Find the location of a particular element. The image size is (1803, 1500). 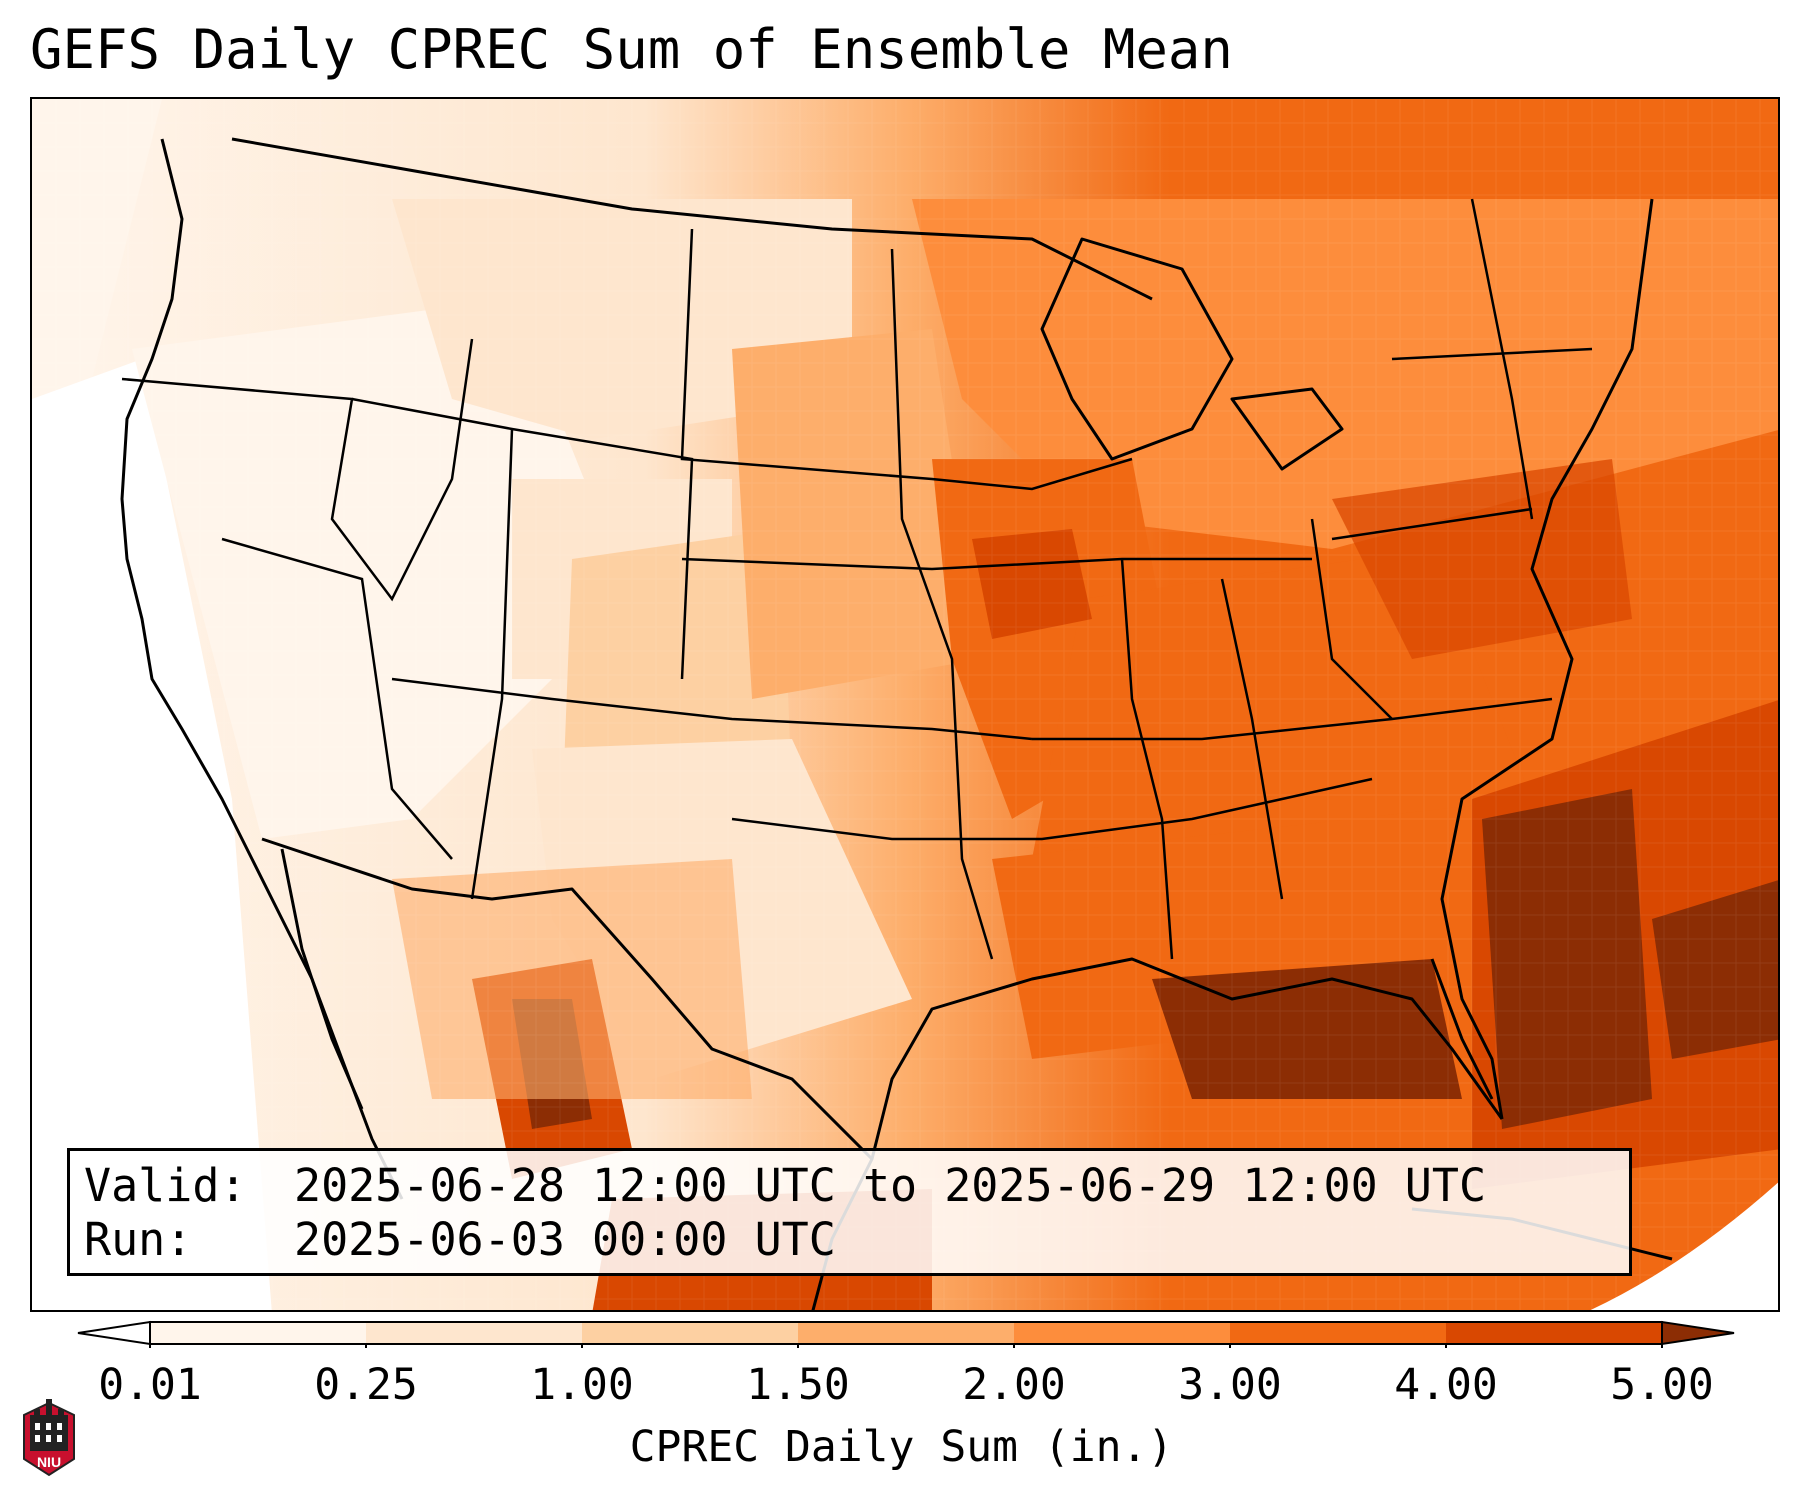

colorbar-under-triangle is located at coordinates (114, 1333).